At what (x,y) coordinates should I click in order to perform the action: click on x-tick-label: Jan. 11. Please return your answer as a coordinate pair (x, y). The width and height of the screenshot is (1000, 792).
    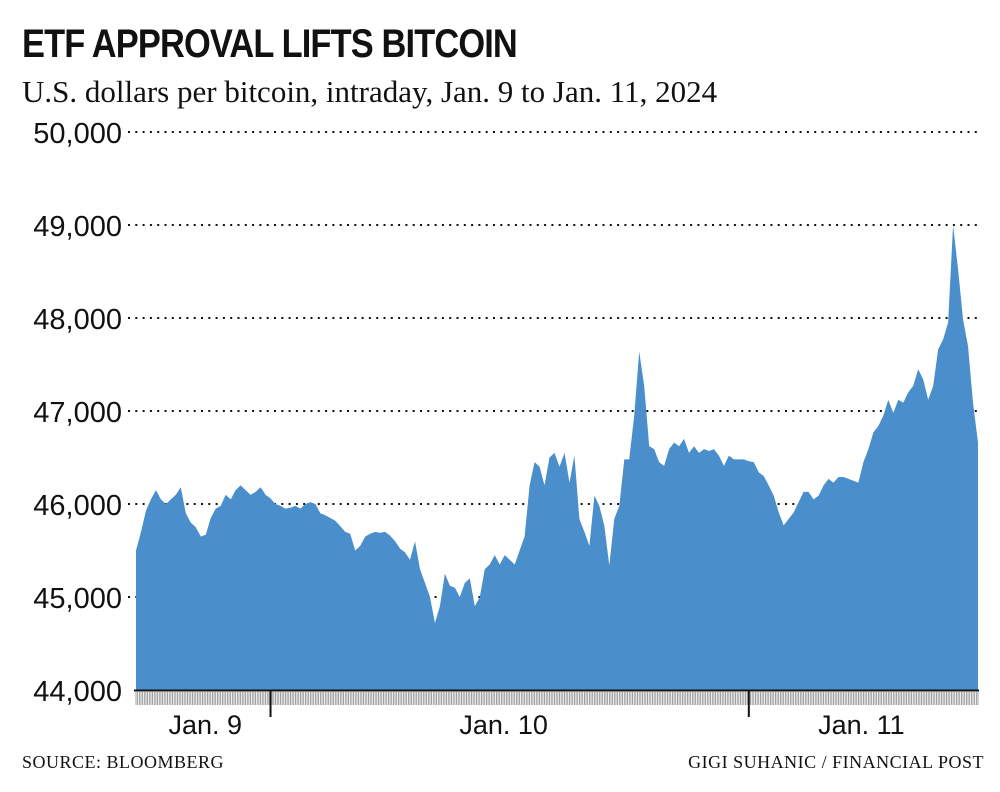
    Looking at the image, I should click on (861, 725).